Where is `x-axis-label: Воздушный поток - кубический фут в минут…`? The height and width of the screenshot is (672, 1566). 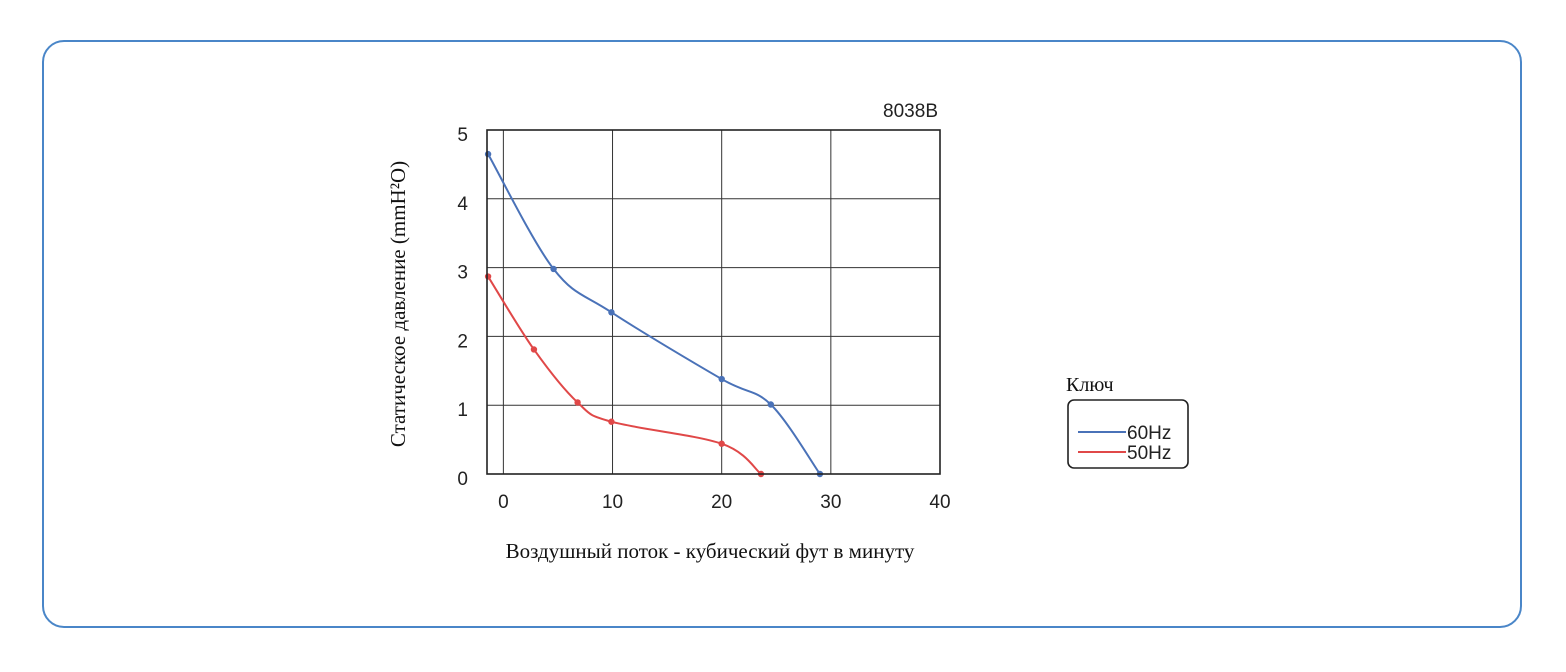 x-axis-label: Воздушный поток - кубический фут в минут… is located at coordinates (710, 551).